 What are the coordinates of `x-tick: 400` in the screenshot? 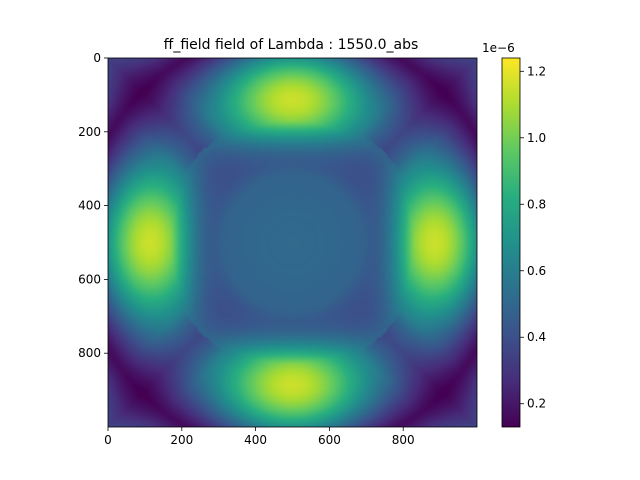 It's located at (255, 437).